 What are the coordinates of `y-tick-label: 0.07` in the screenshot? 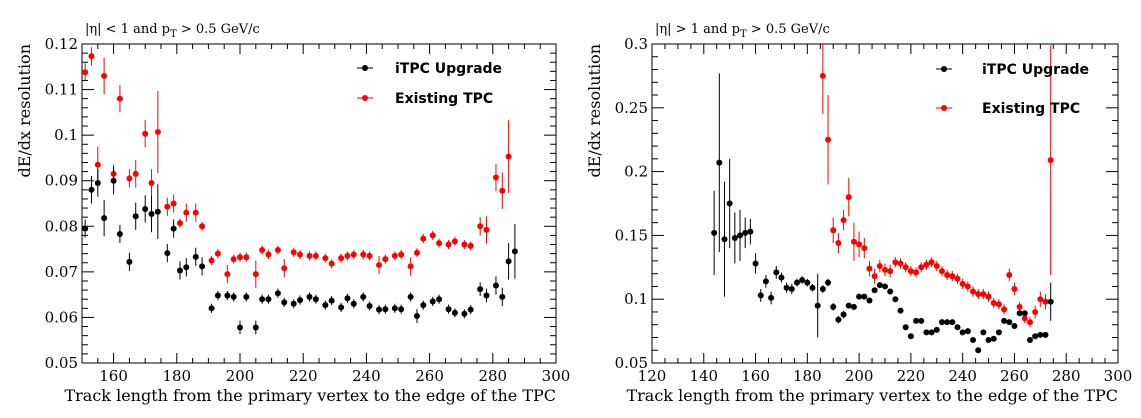 It's located at (61, 272).